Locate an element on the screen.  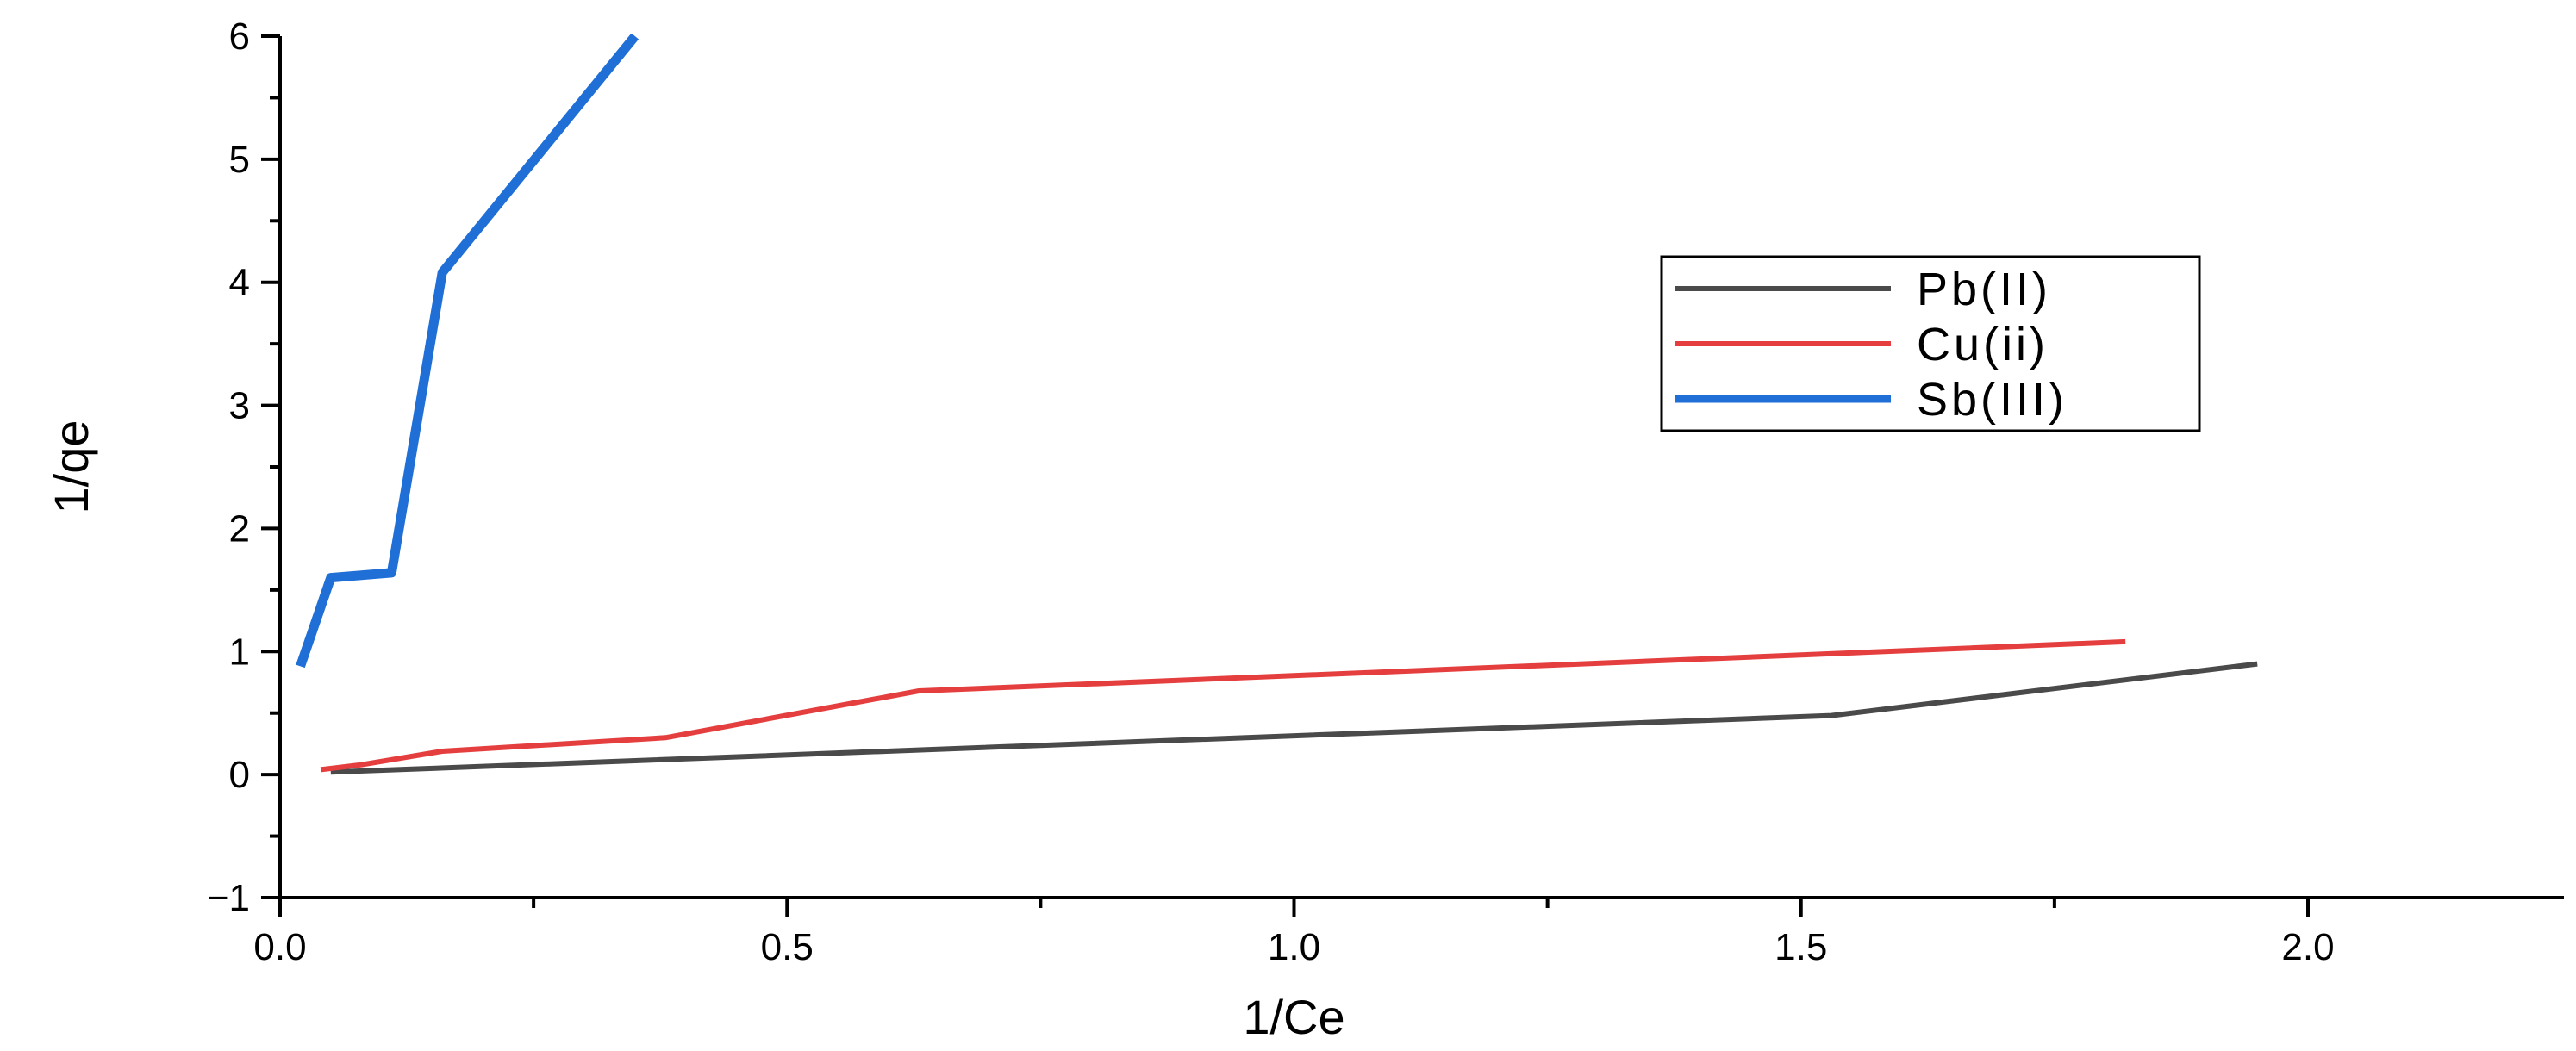
y-tick-label: −1 is located at coordinates (228, 898).